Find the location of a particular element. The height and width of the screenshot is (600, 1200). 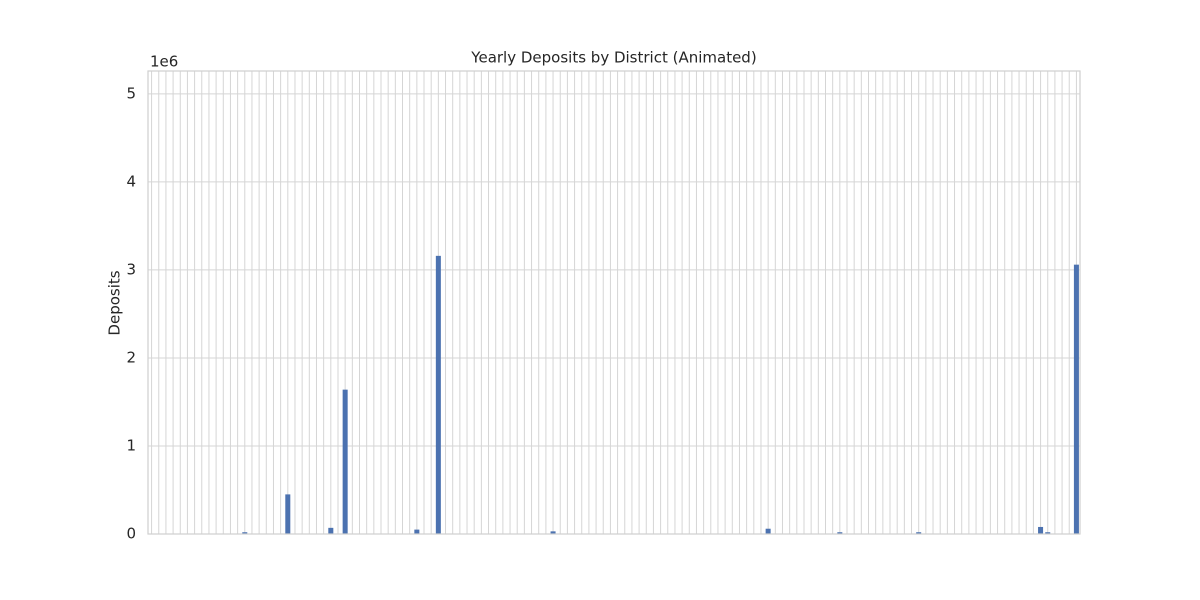

y-axis-label: Deposits is located at coordinates (115, 302).